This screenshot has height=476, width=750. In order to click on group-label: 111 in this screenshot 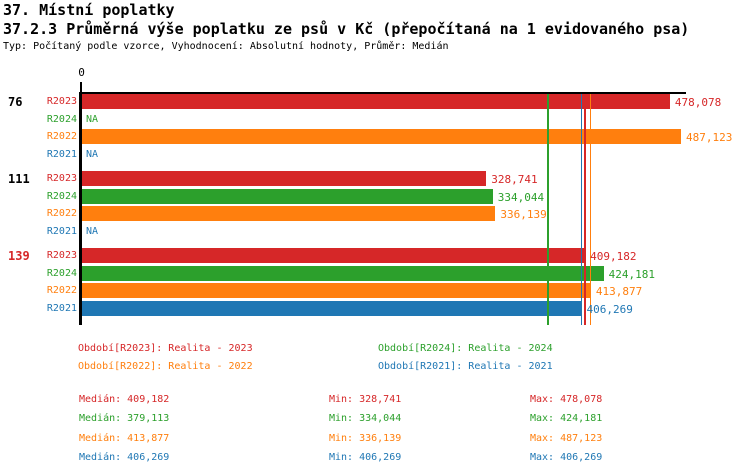, I will do `click(19, 179)`.